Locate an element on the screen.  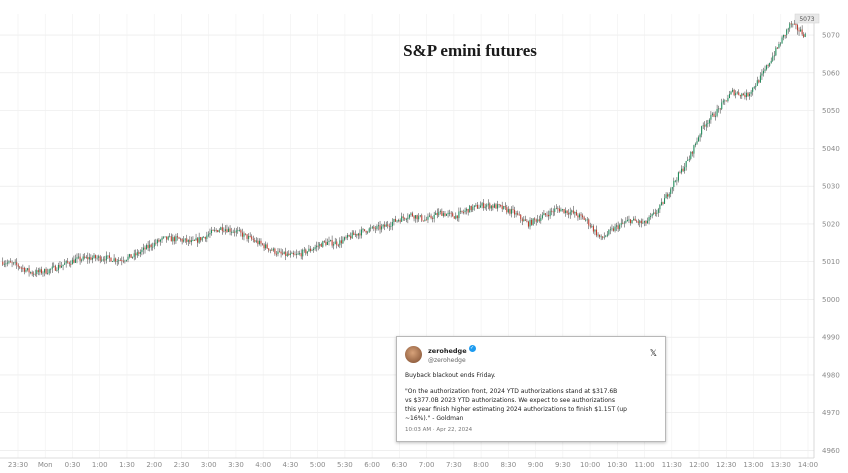
x-tick-label: 12:00 is located at coordinates (699, 465).